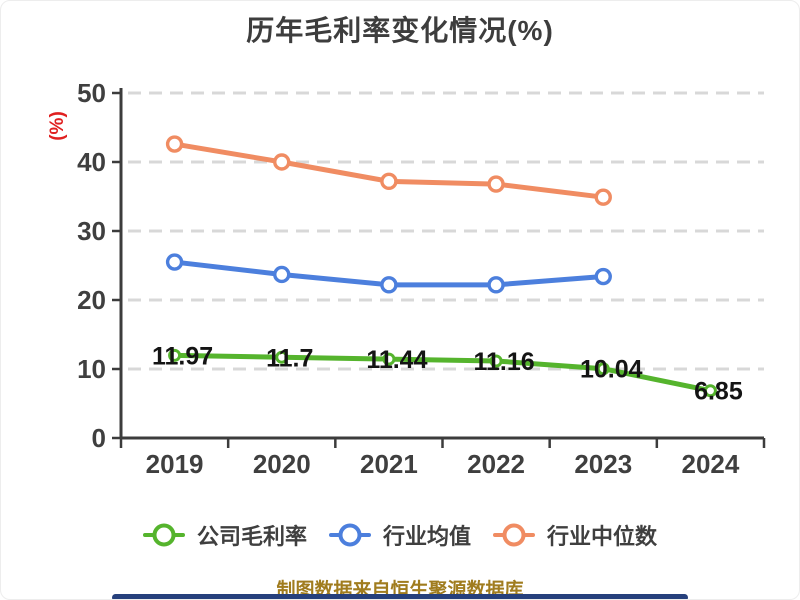  I want to click on legend-item-2: 行业中位数, so click(575, 535).